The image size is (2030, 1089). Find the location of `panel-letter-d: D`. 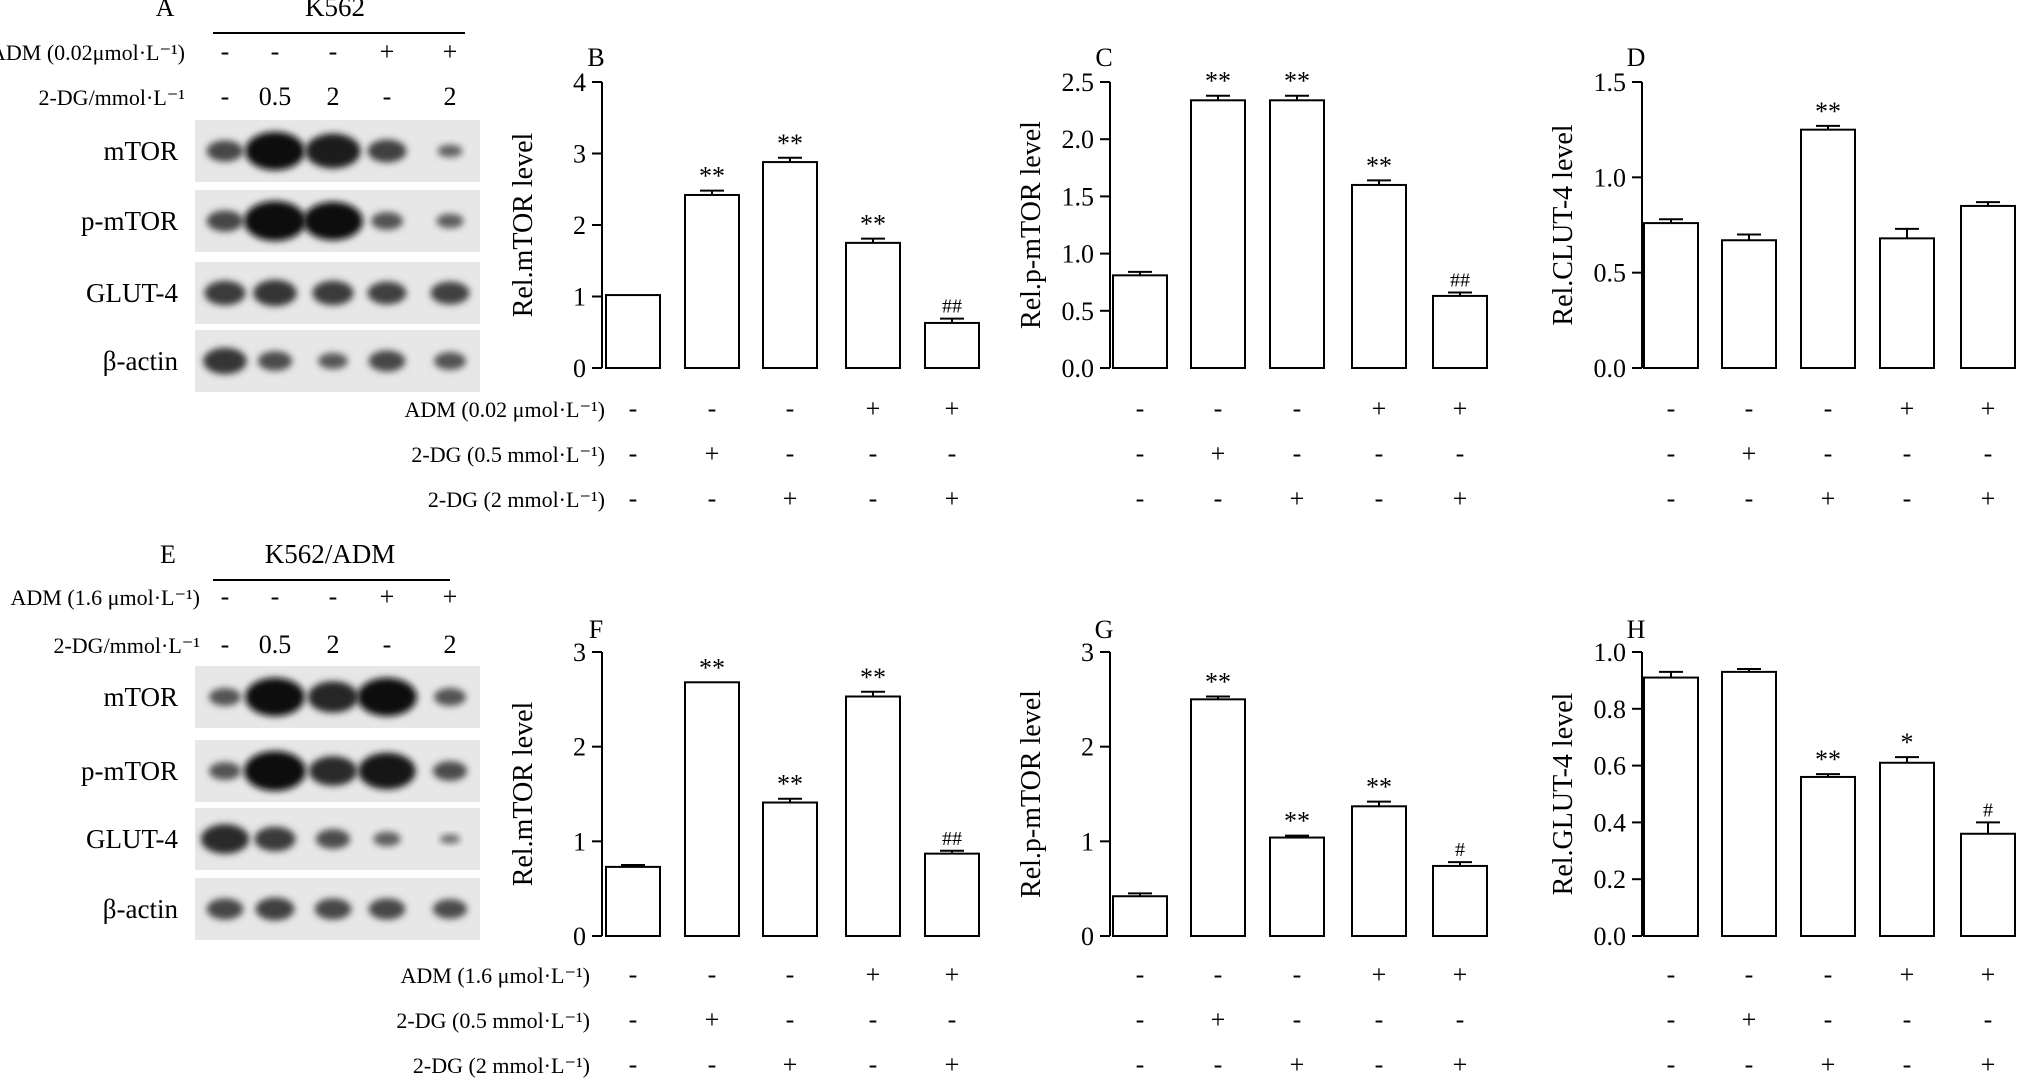

panel-letter-d: D is located at coordinates (1636, 57).